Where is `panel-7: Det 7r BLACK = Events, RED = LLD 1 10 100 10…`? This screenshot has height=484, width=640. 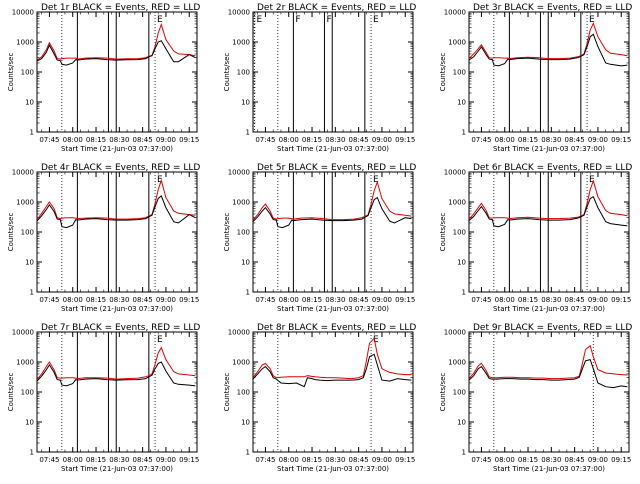
panel-7: Det 7r BLACK = Events, RED = LLD 1 10 100 10… is located at coordinates (103, 398).